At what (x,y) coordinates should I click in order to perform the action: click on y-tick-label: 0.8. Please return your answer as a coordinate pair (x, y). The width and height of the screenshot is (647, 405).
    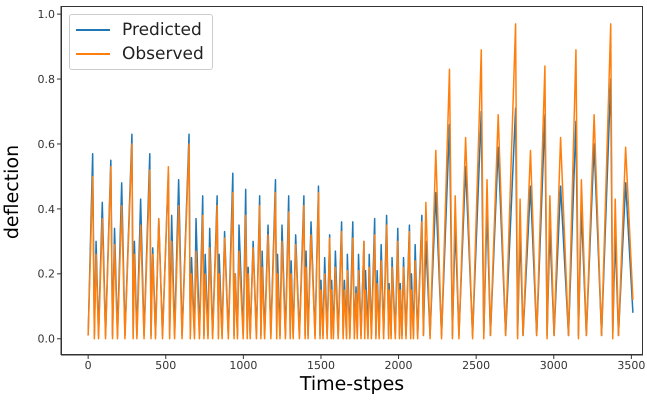
    Looking at the image, I should click on (46, 79).